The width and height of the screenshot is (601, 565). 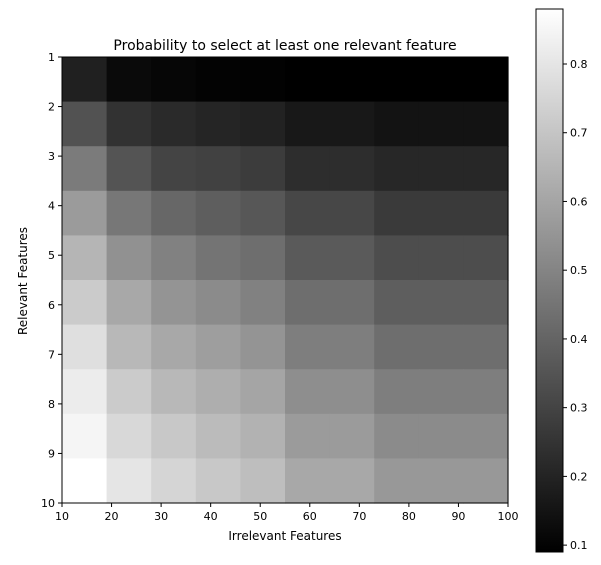 What do you see at coordinates (62, 516) in the screenshot?
I see `x-tick-label: 10` at bounding box center [62, 516].